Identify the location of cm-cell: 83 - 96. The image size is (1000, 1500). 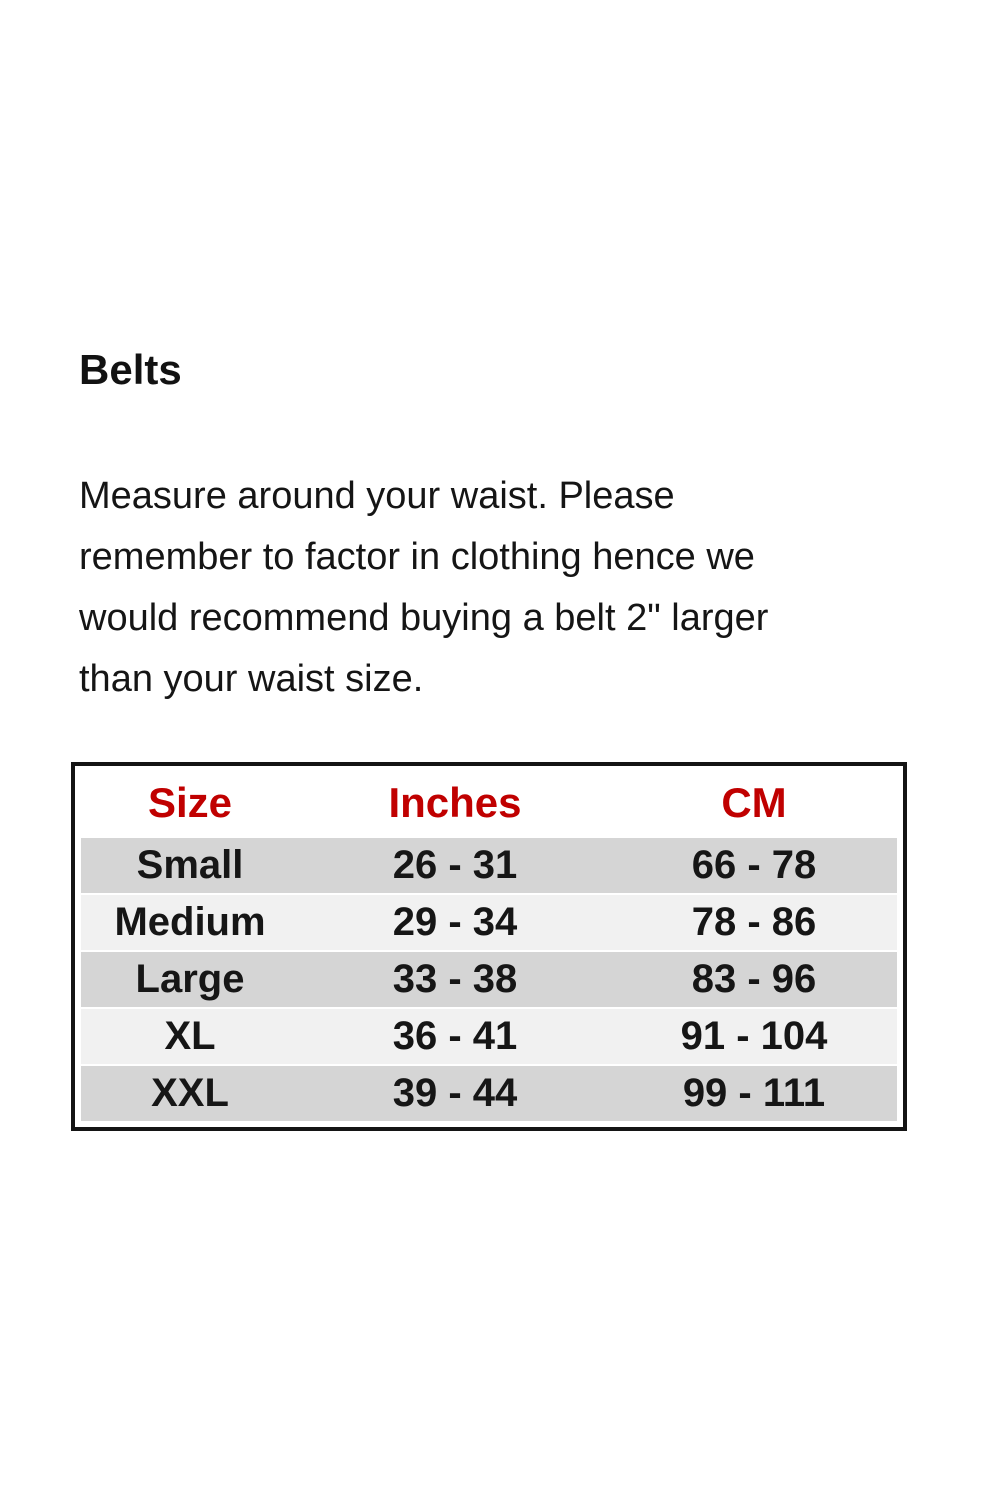
(754, 980).